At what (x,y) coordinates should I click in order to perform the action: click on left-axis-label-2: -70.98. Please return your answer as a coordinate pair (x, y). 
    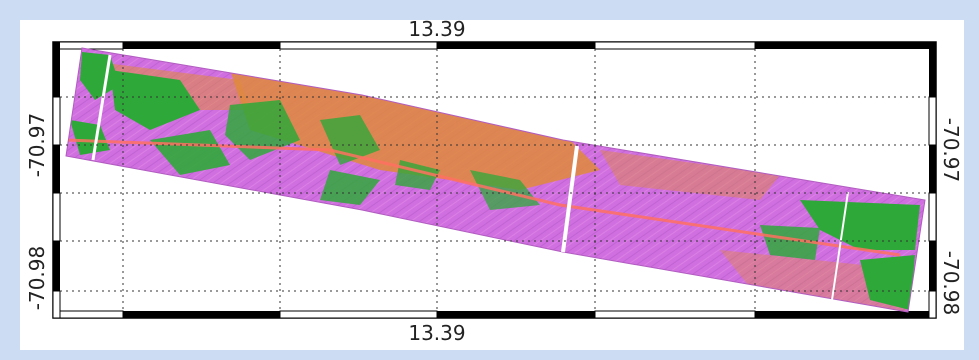
    Looking at the image, I should click on (37, 278).